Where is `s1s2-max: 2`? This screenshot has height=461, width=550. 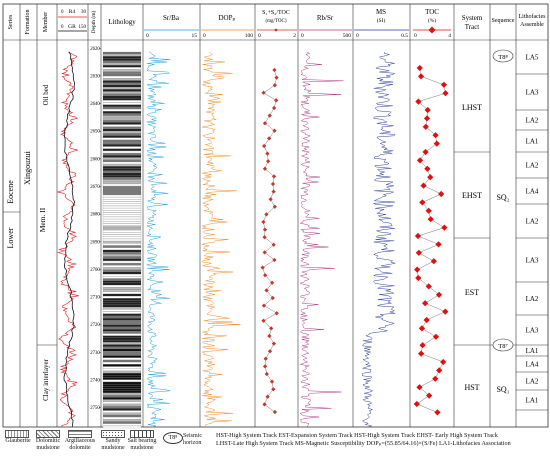
s1s2-max: 2 is located at coordinates (294, 36).